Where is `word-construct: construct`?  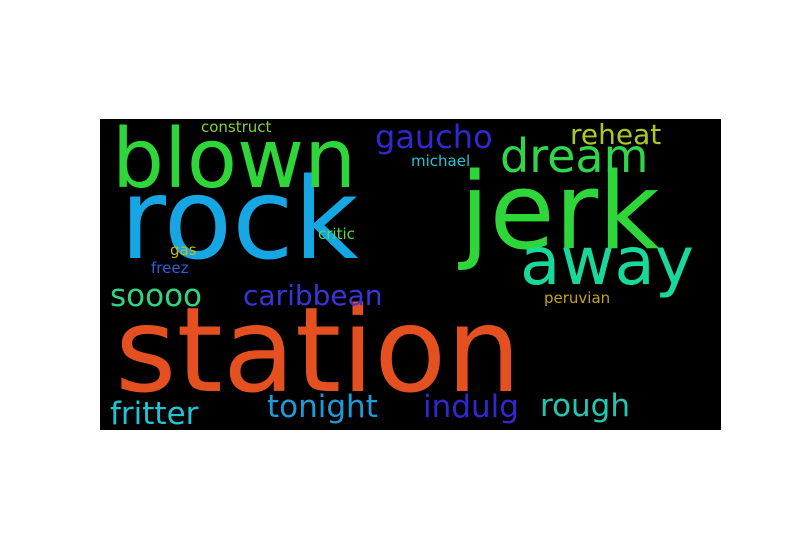
word-construct: construct is located at coordinates (236, 127).